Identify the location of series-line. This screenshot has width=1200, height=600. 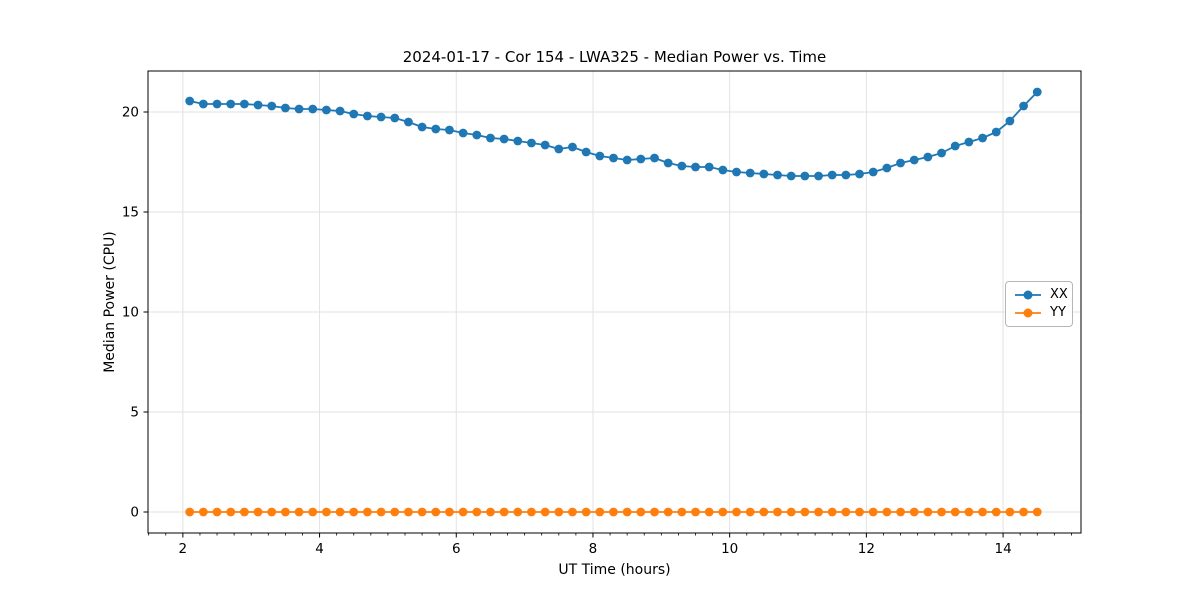
(613, 134).